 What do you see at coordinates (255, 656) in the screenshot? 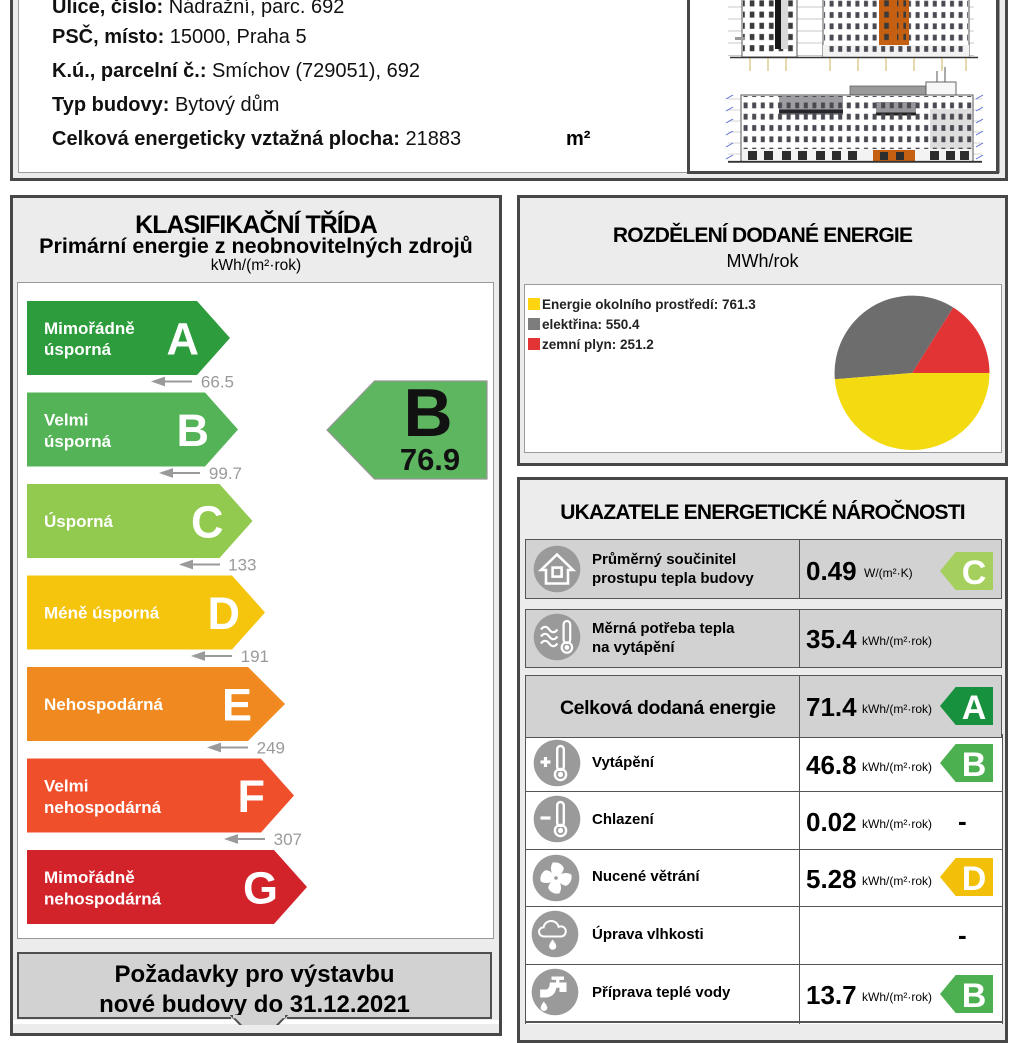
I see `svg-text: 191` at bounding box center [255, 656].